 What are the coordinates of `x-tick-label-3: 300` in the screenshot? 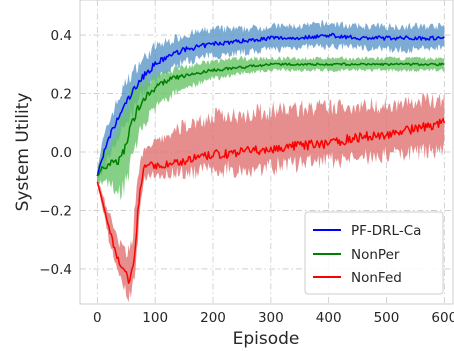 It's located at (271, 318).